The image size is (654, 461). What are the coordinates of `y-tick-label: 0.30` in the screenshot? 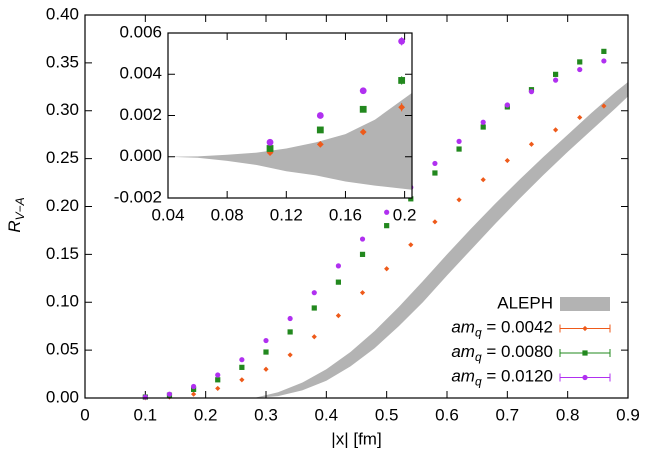 It's located at (62, 109).